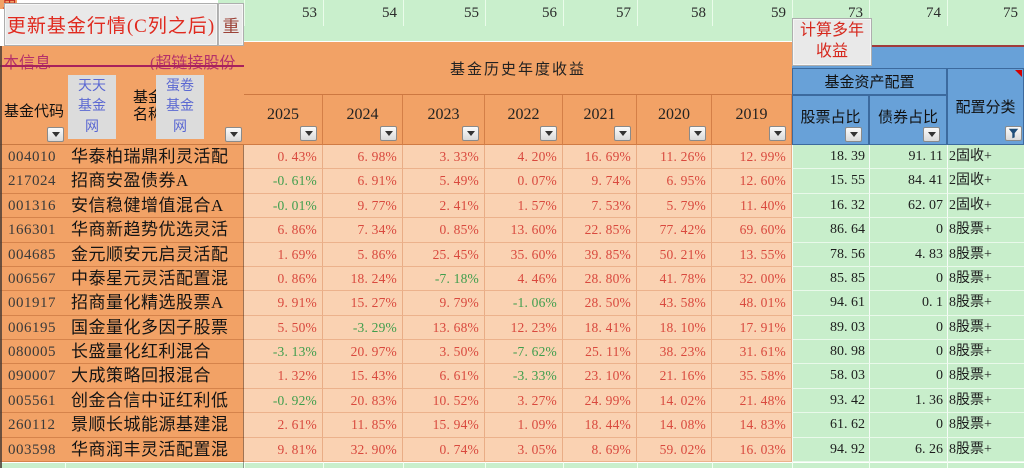 The width and height of the screenshot is (1024, 468). What do you see at coordinates (283, 328) in the screenshot?
I see `annual-return-cell: 5. 50%` at bounding box center [283, 328].